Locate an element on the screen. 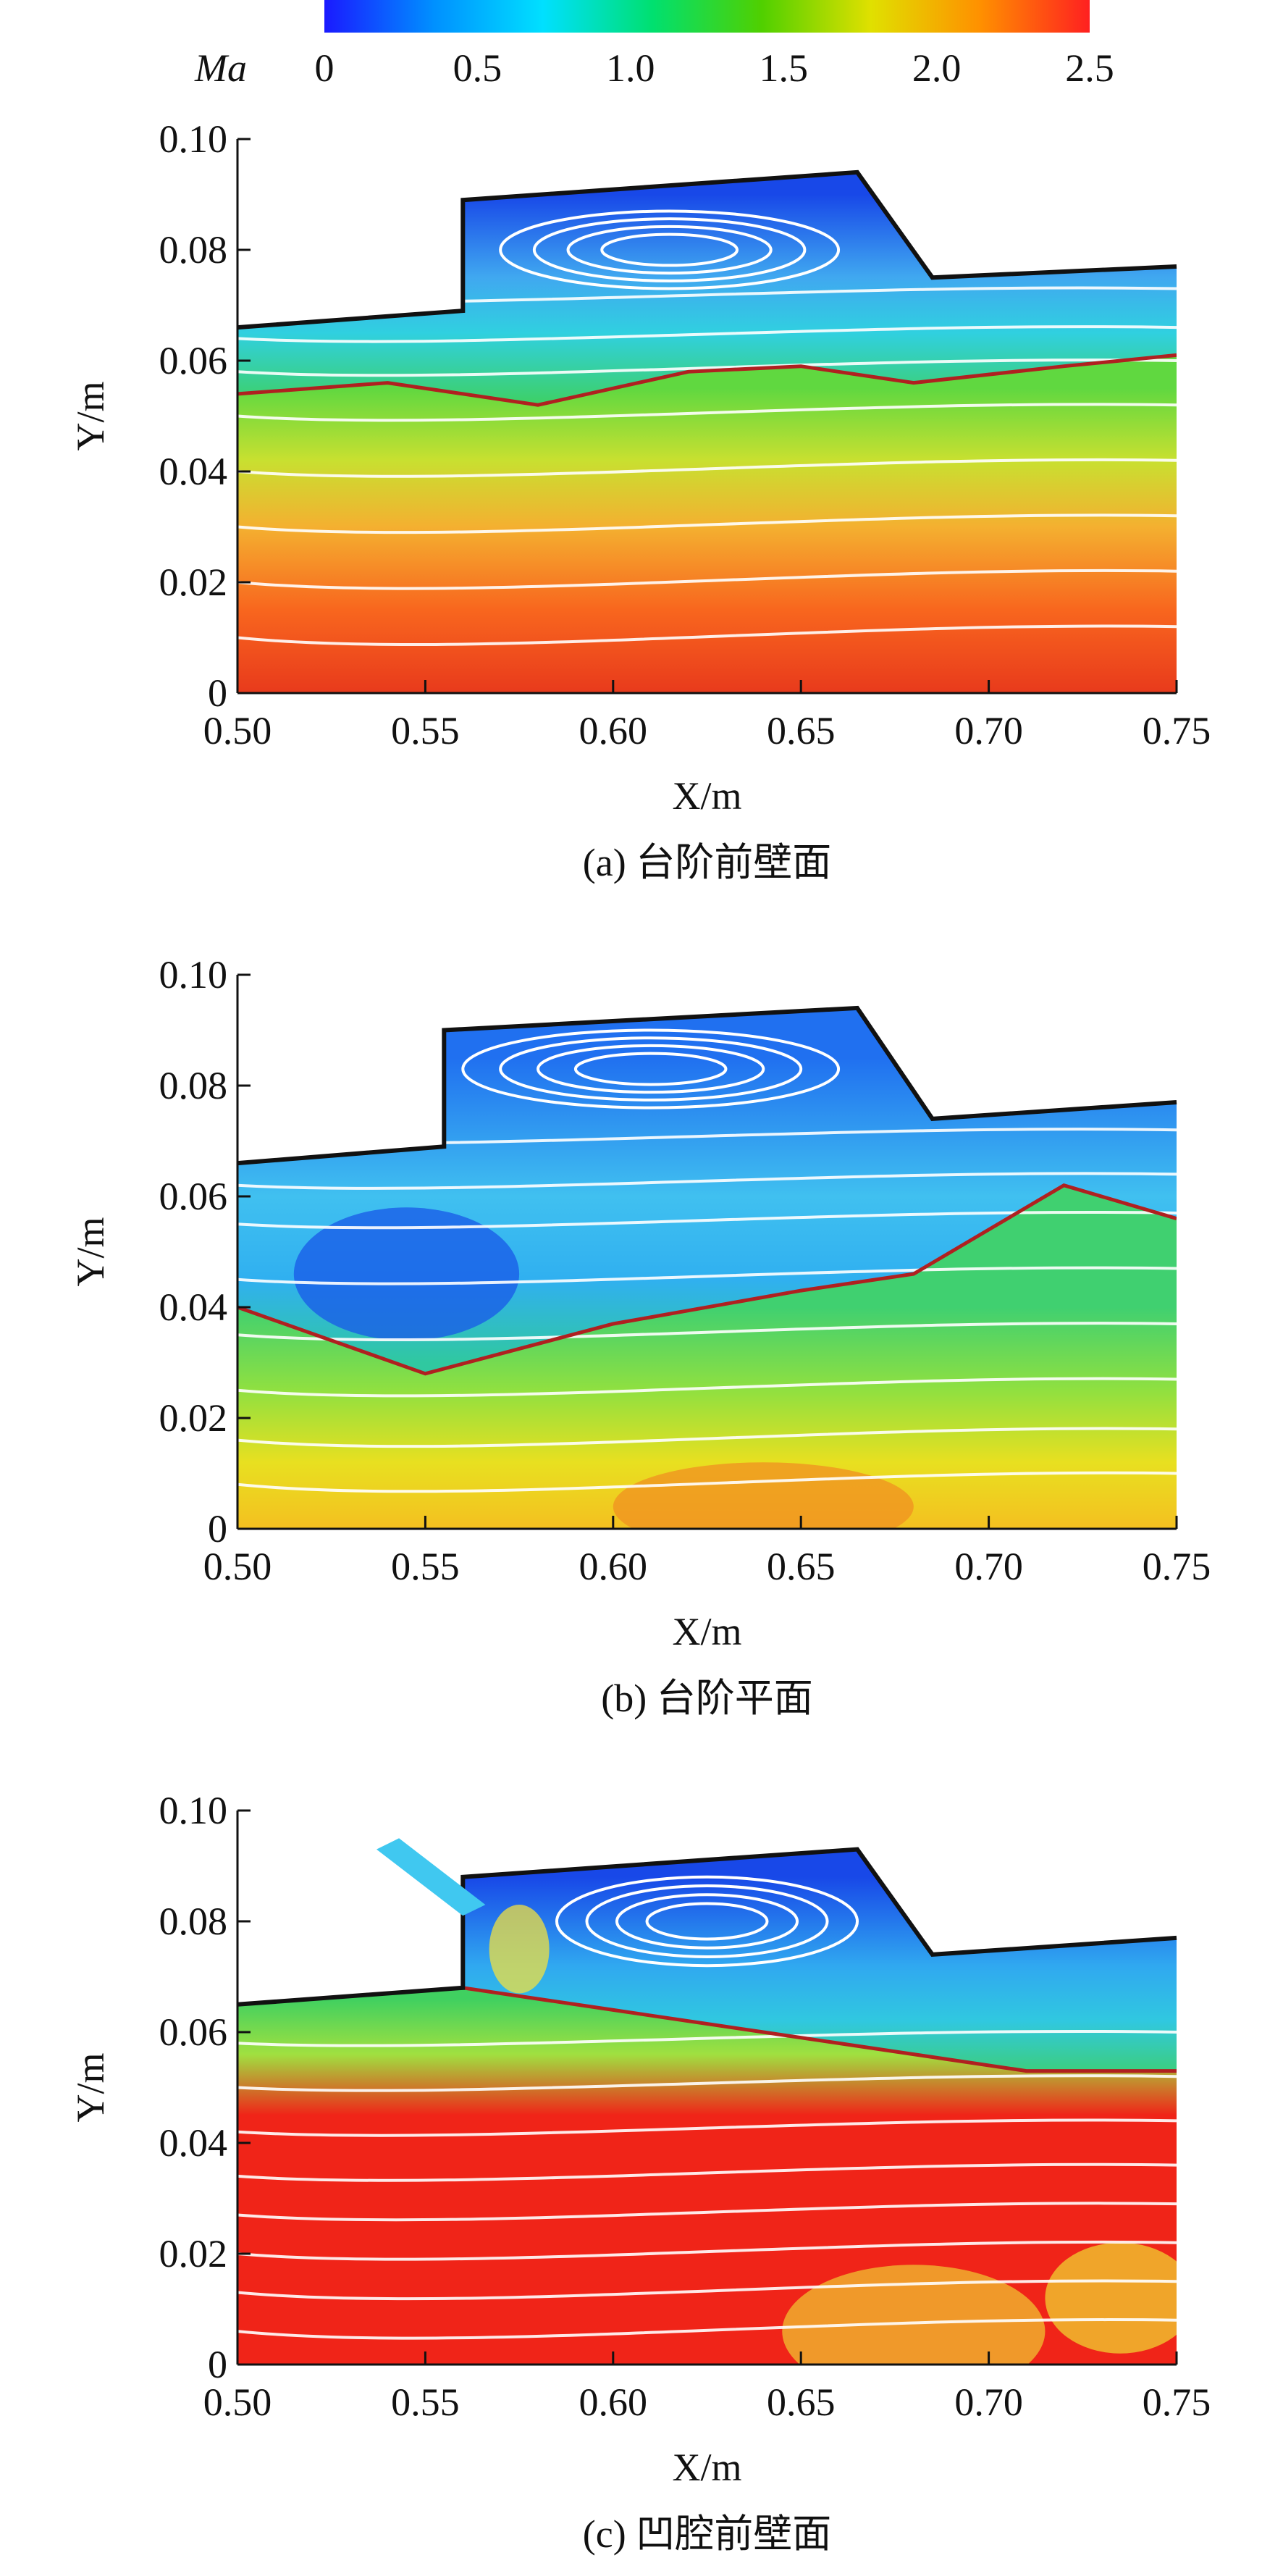 The image size is (1283, 2576). colorbar-tick-label: 1.5 is located at coordinates (783, 68).